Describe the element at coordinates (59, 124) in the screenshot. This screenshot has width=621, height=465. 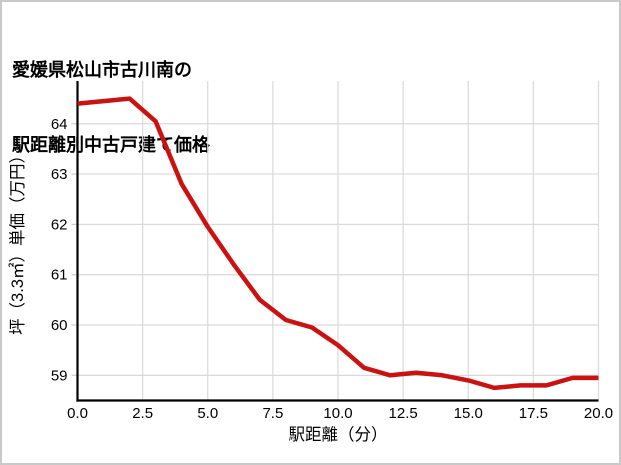
I see `y-tick-label: 64` at that location.